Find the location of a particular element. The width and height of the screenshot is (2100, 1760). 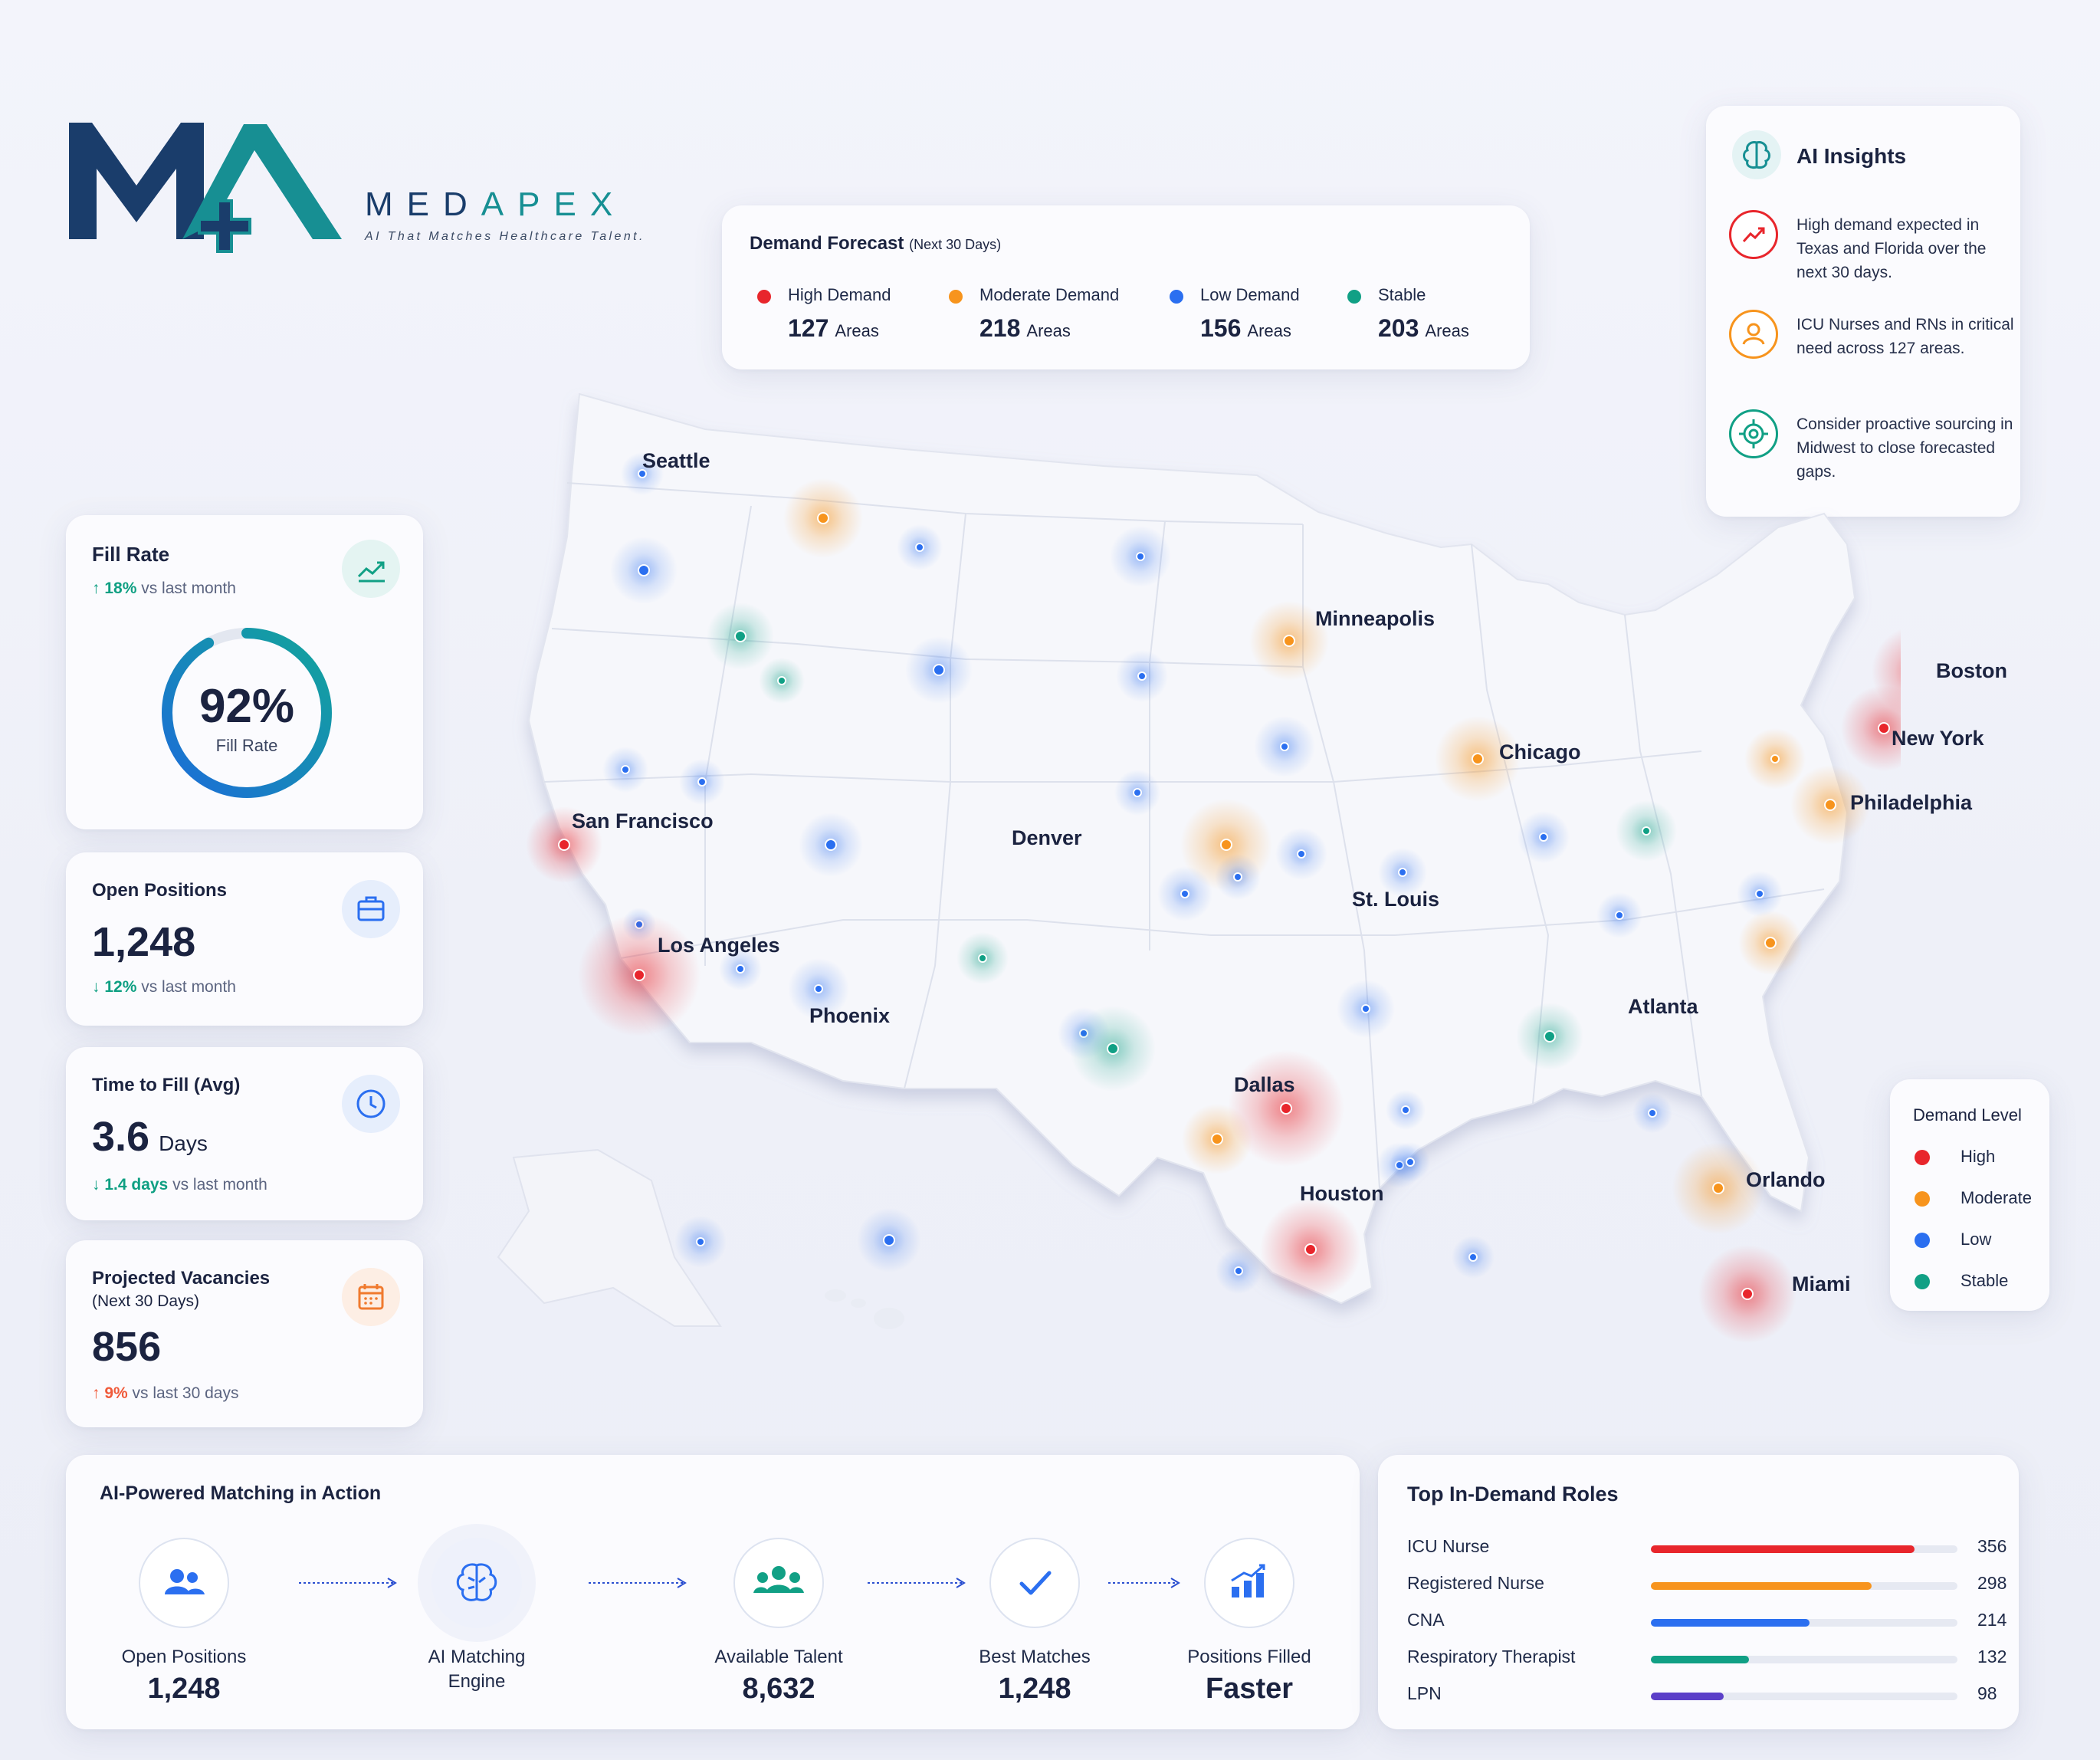

open-positions-card: Open Positions 1,248 ↓ 12% vs last month is located at coordinates (244, 939).